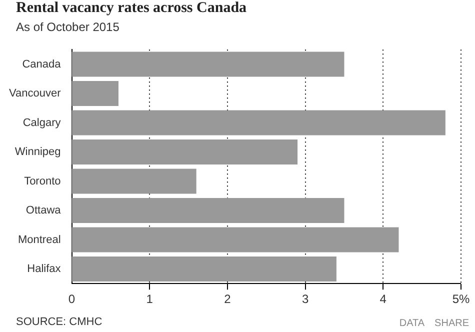 The width and height of the screenshot is (475, 332). What do you see at coordinates (42, 122) in the screenshot?
I see `y-tick-label: Calgary` at bounding box center [42, 122].